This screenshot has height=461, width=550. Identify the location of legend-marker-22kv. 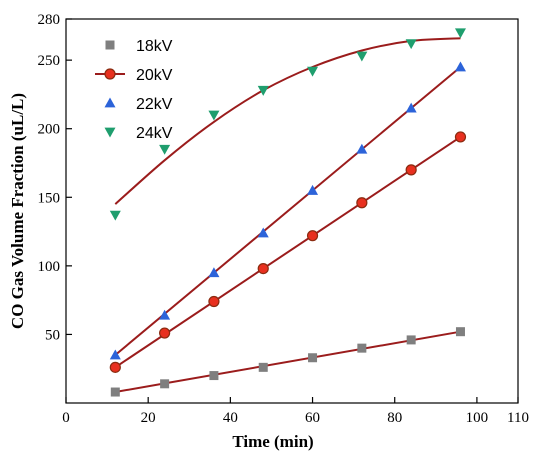
(110, 102).